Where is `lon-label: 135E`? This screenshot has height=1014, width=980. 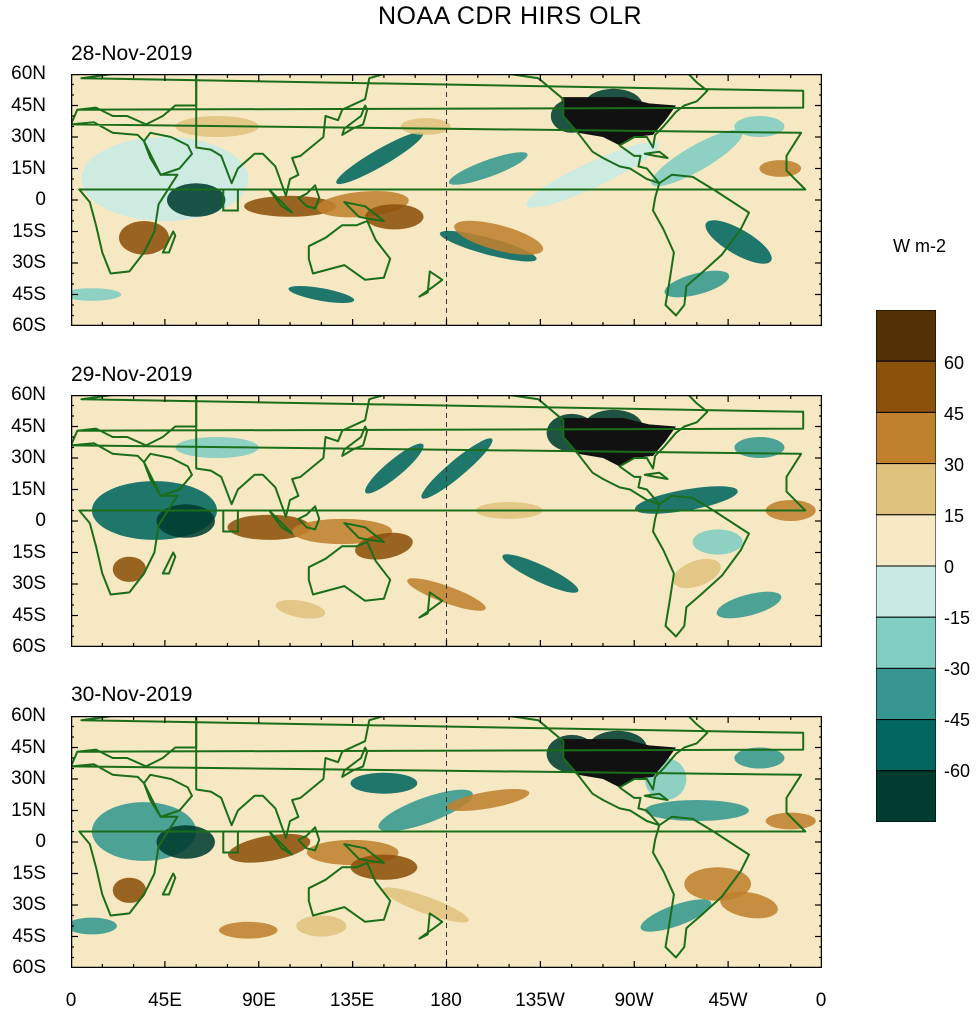
lon-label: 135E is located at coordinates (352, 1000).